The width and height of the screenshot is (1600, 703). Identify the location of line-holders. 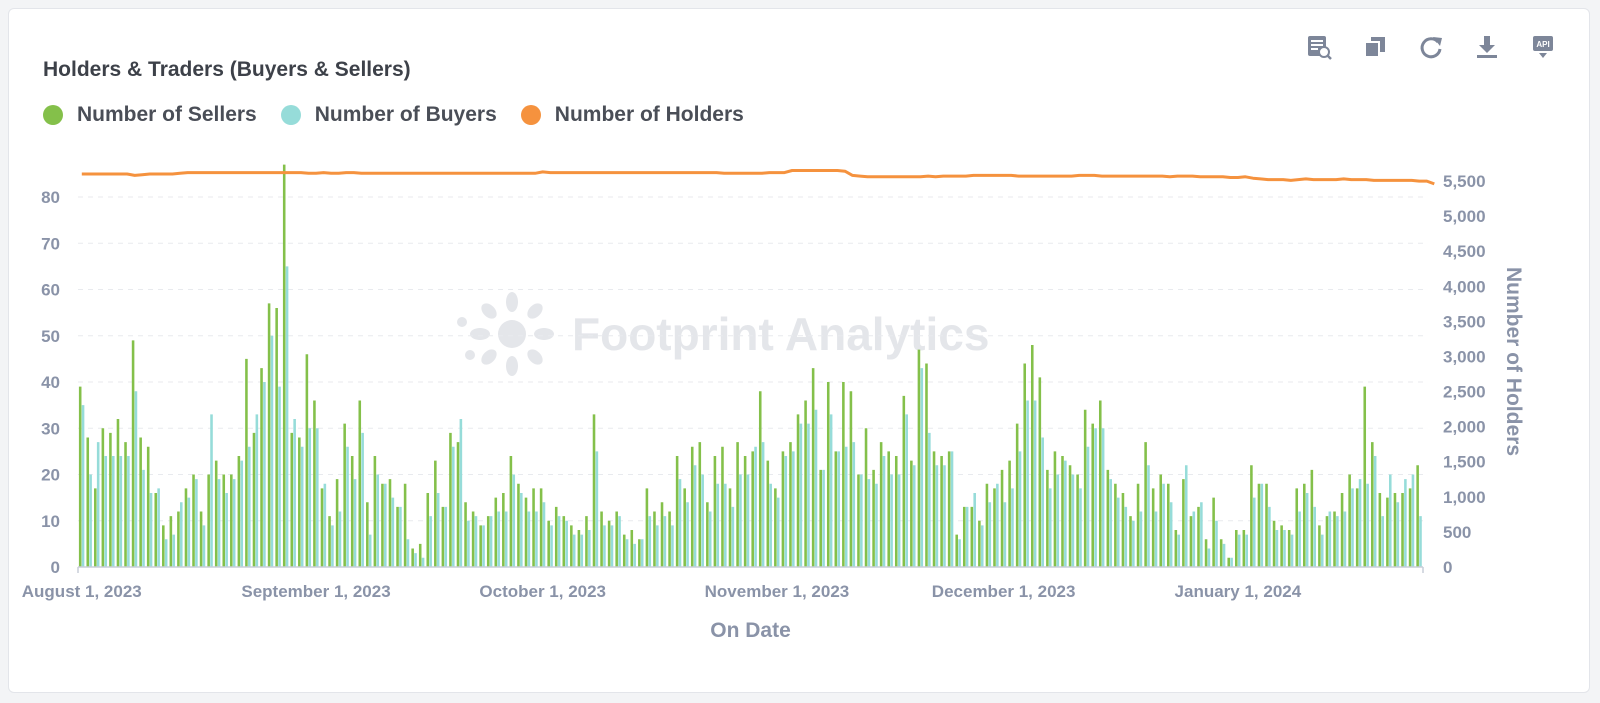
(758, 177).